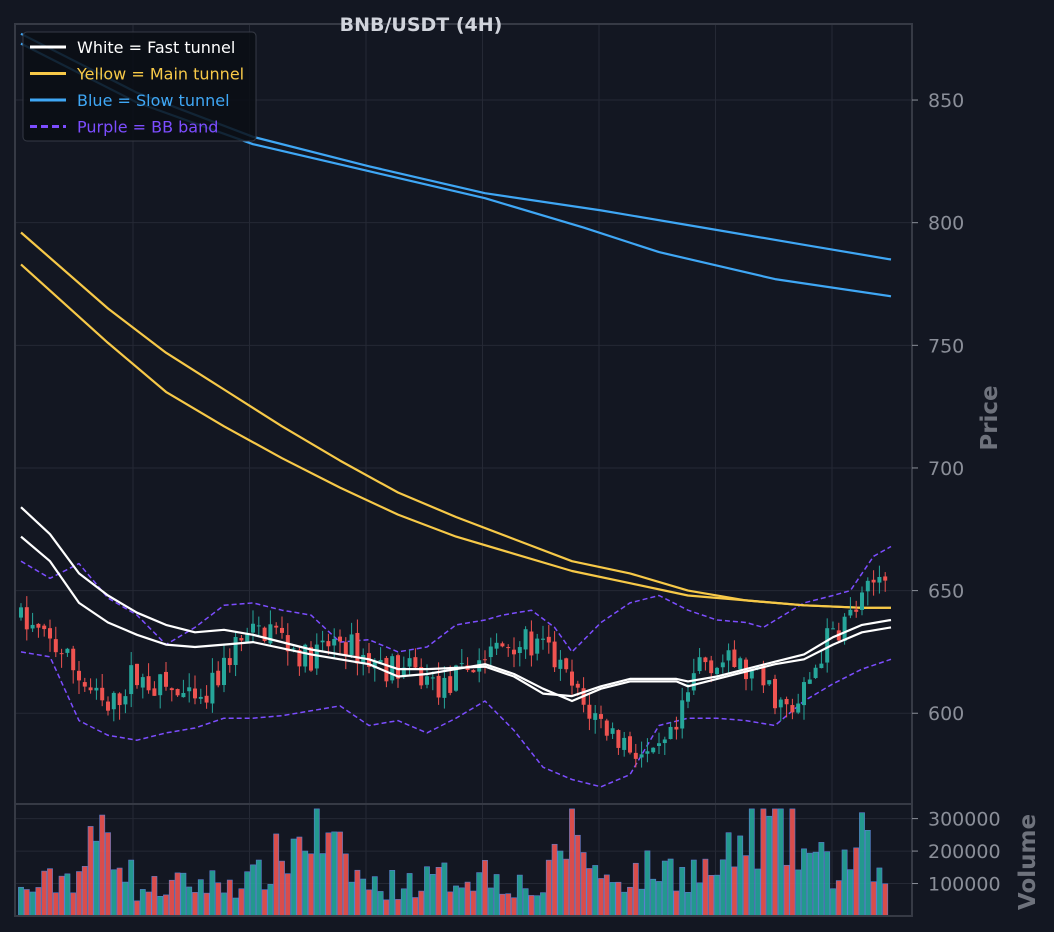 This screenshot has width=1054, height=932. I want to click on bb-upper-line, so click(456, 599).